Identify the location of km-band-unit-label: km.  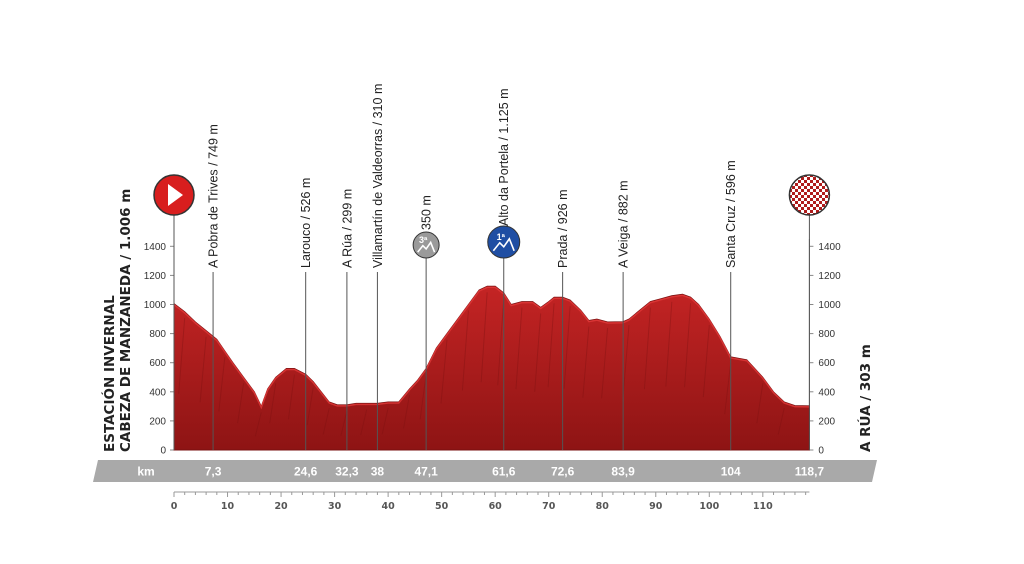
(145, 472).